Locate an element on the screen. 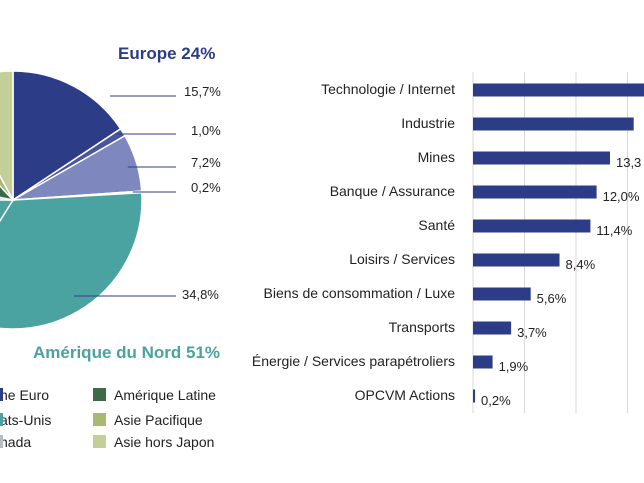 This screenshot has height=483, width=644. bar-label-opcvm: OPCVM Actions is located at coordinates (404, 395).